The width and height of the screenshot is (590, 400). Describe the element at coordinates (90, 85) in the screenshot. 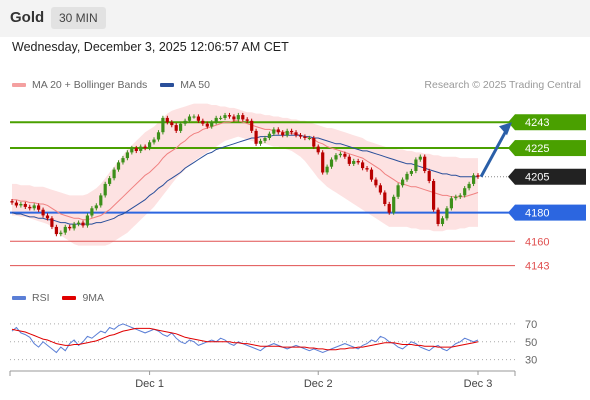

I see `legend-label-ma20: MA 20 + Bollinger Bands` at that location.